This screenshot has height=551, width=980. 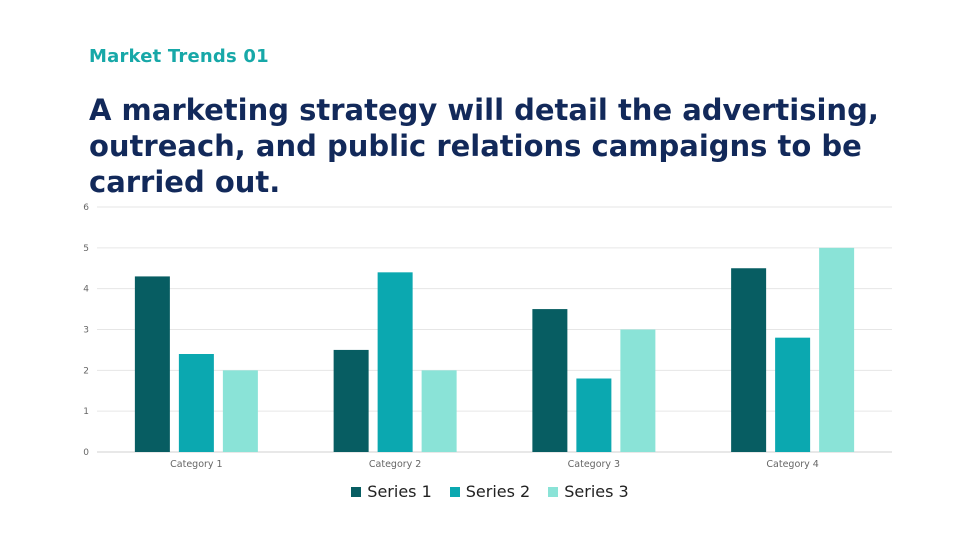 I want to click on legend-item-series-1: Series 1, so click(x=391, y=491).